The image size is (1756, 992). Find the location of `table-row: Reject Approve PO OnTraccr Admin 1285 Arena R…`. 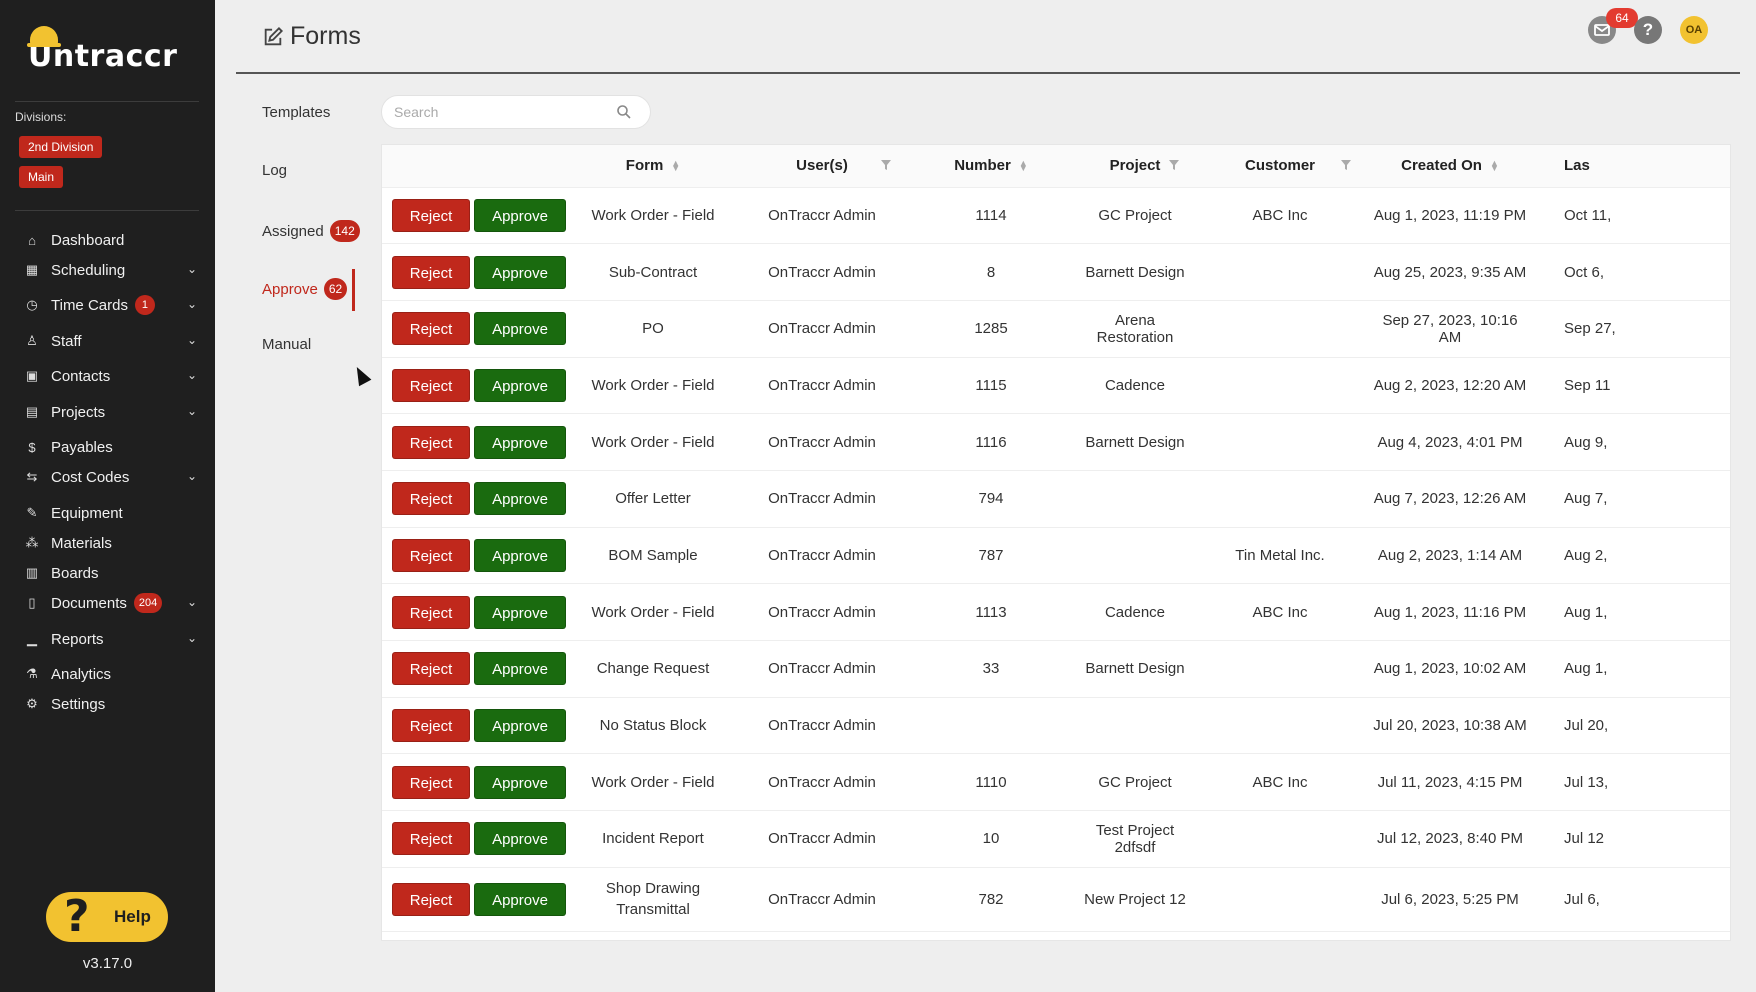

table-row: Reject Approve PO OnTraccr Admin 1285 Arena R… is located at coordinates (1056, 329).